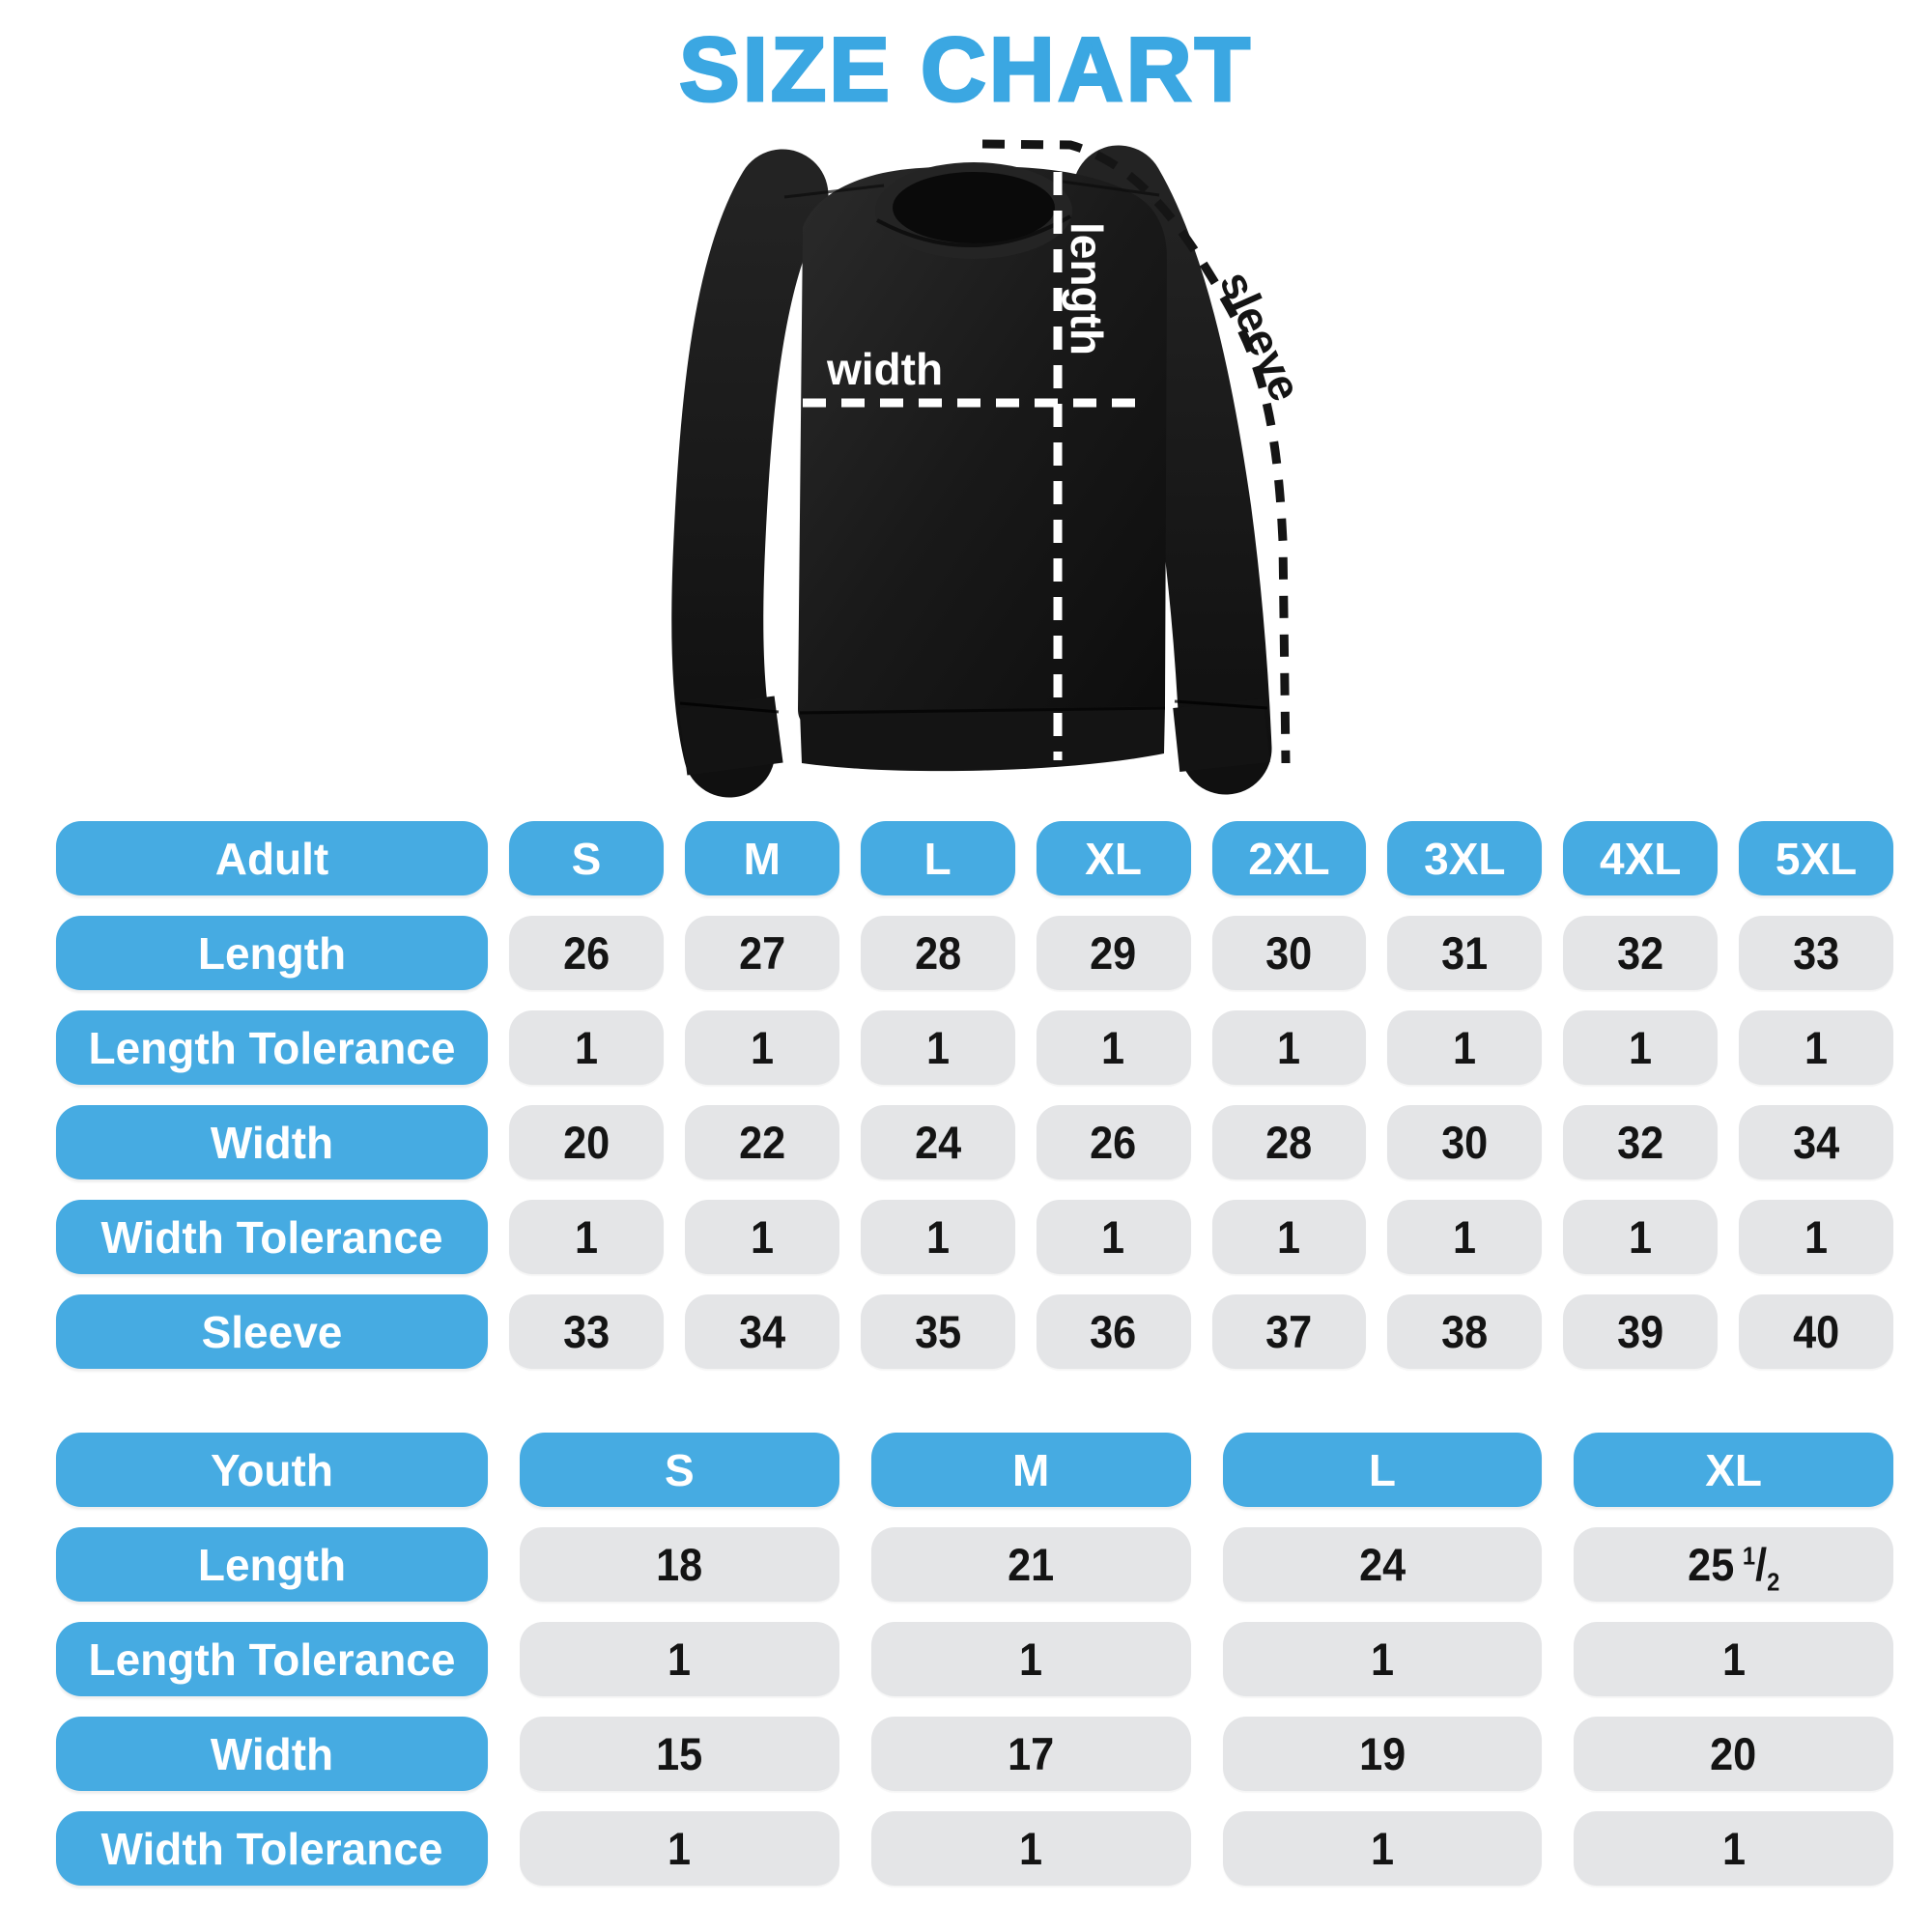 This screenshot has height=1932, width=1932. I want to click on hem-band, so click(982, 739).